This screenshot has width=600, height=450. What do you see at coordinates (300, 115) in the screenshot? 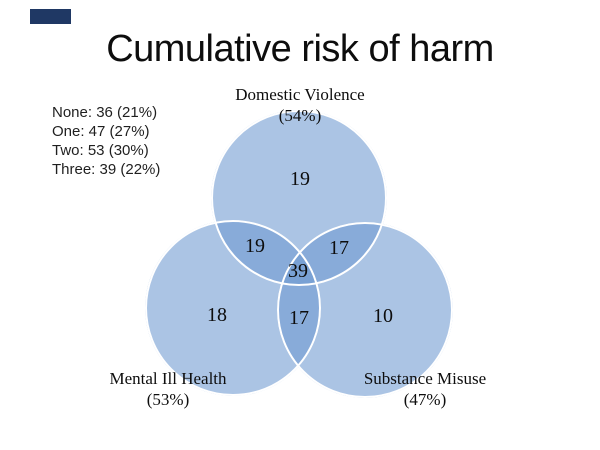
I see `label-domestic-violence-pct: (54%)` at bounding box center [300, 115].